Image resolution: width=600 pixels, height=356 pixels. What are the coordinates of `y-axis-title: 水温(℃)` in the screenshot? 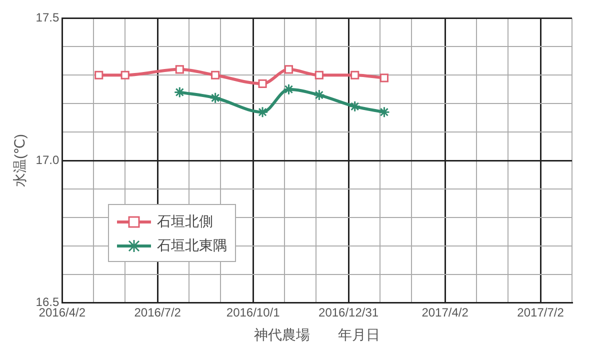 It's located at (19, 161).